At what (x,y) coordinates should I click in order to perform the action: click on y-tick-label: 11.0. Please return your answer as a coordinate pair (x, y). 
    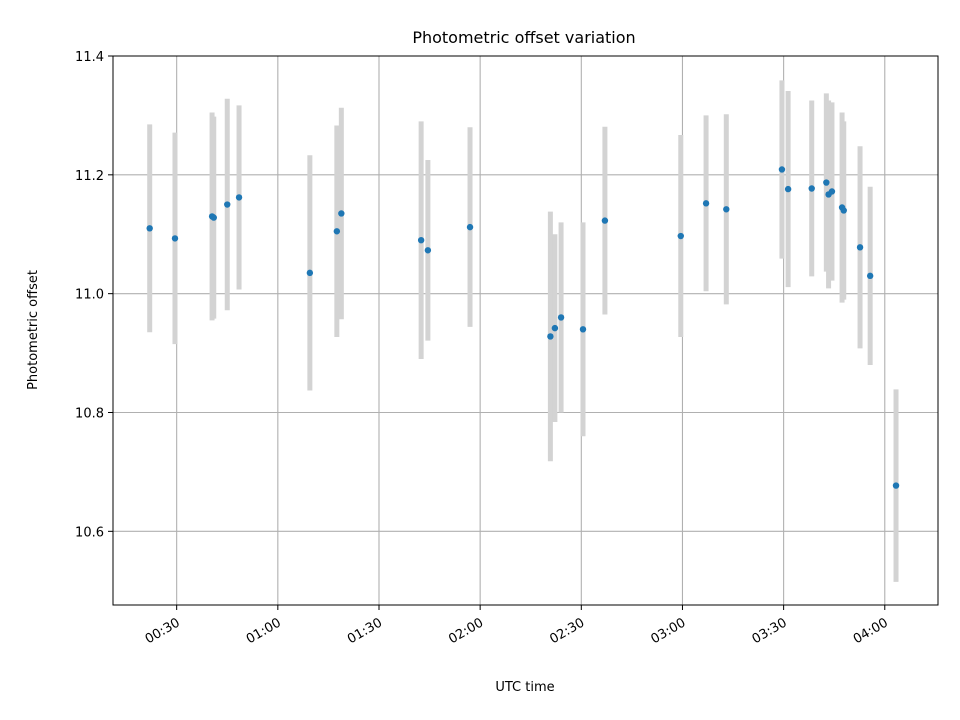
    Looking at the image, I should click on (89, 295).